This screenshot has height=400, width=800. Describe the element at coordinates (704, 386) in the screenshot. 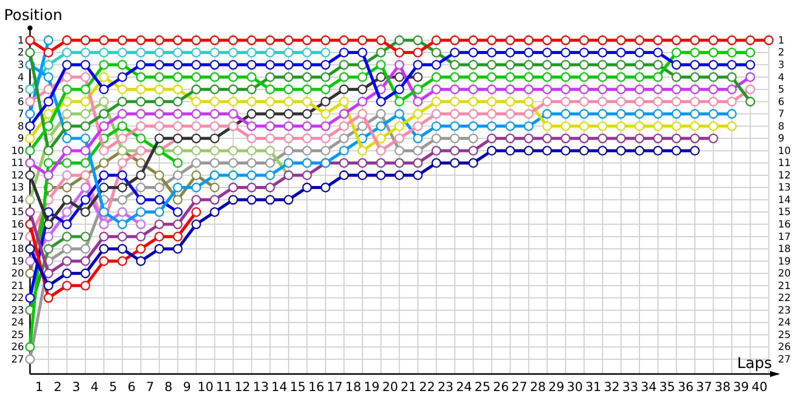

I see `x-tick-label: 37` at that location.